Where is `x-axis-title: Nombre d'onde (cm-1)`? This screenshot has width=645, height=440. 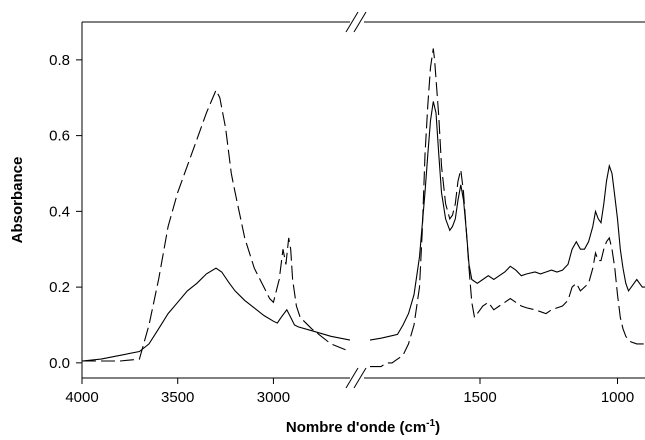 x-axis-title: Nombre d'onde (cm-1) is located at coordinates (363, 427).